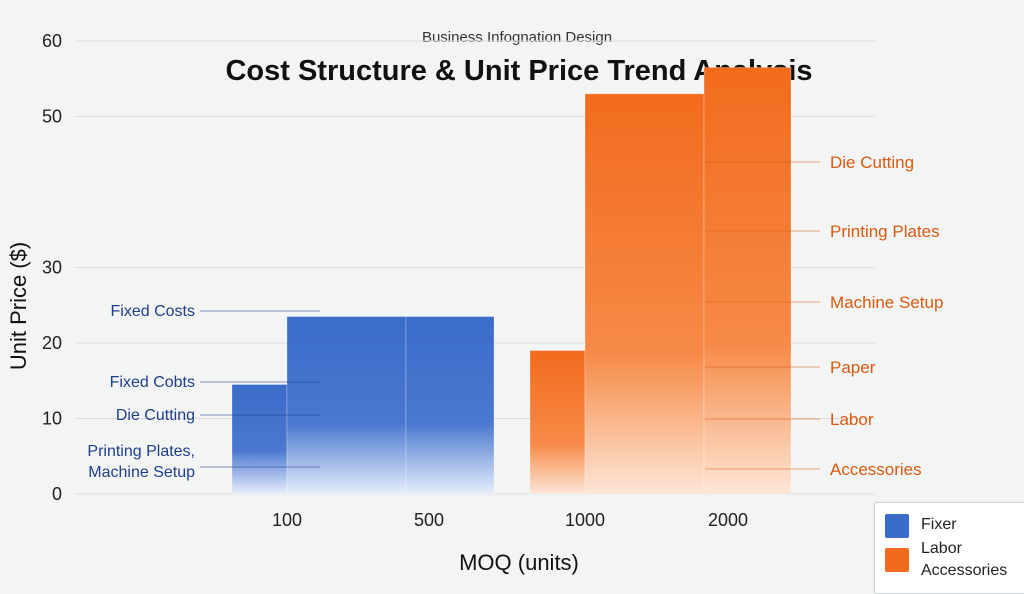  Describe the element at coordinates (941, 548) in the screenshot. I see `legend-label: Labor` at that location.